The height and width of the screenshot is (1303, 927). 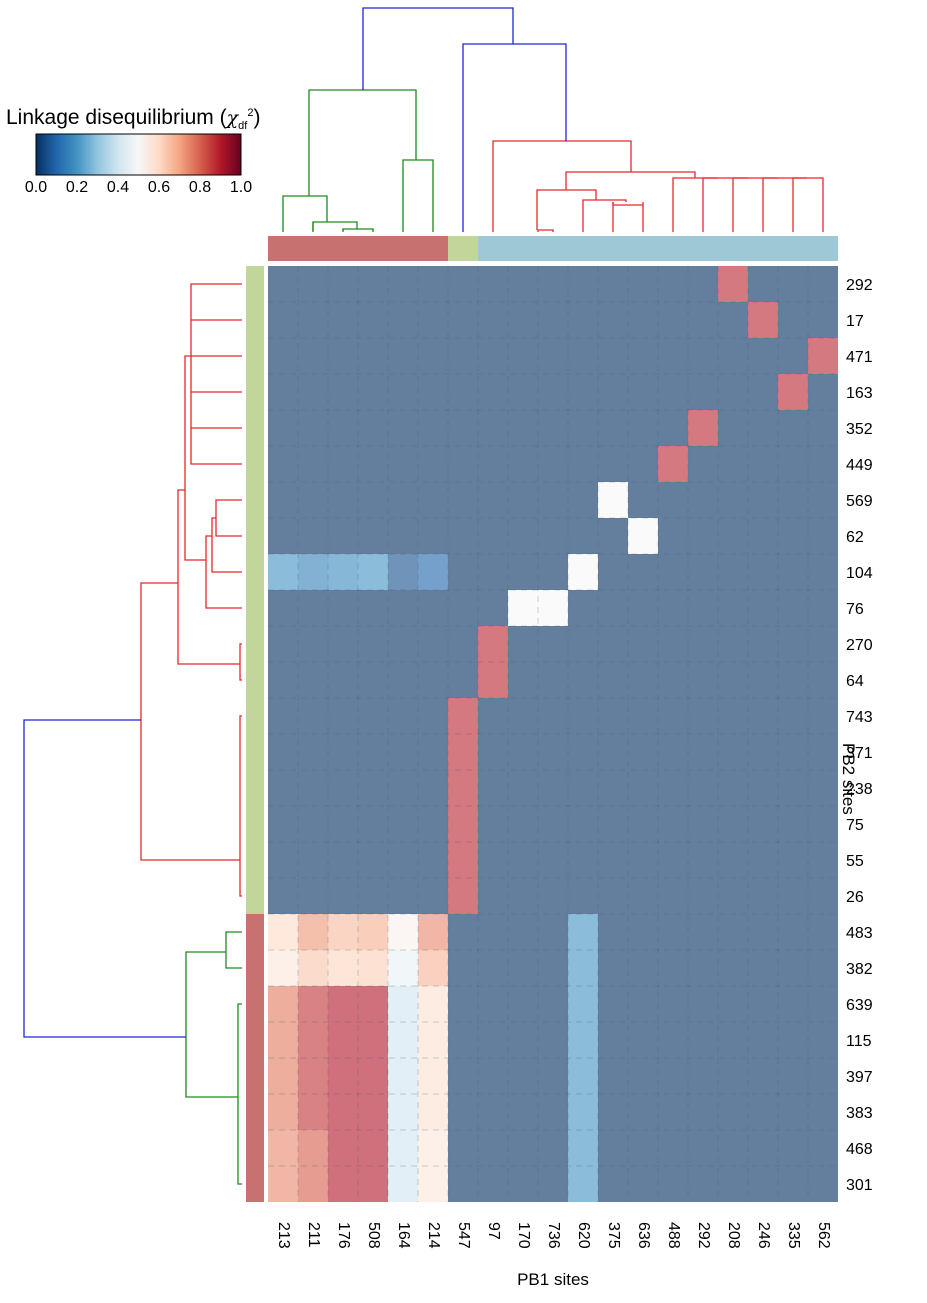 What do you see at coordinates (545, 230) in the screenshot?
I see `dendrogram-link` at bounding box center [545, 230].